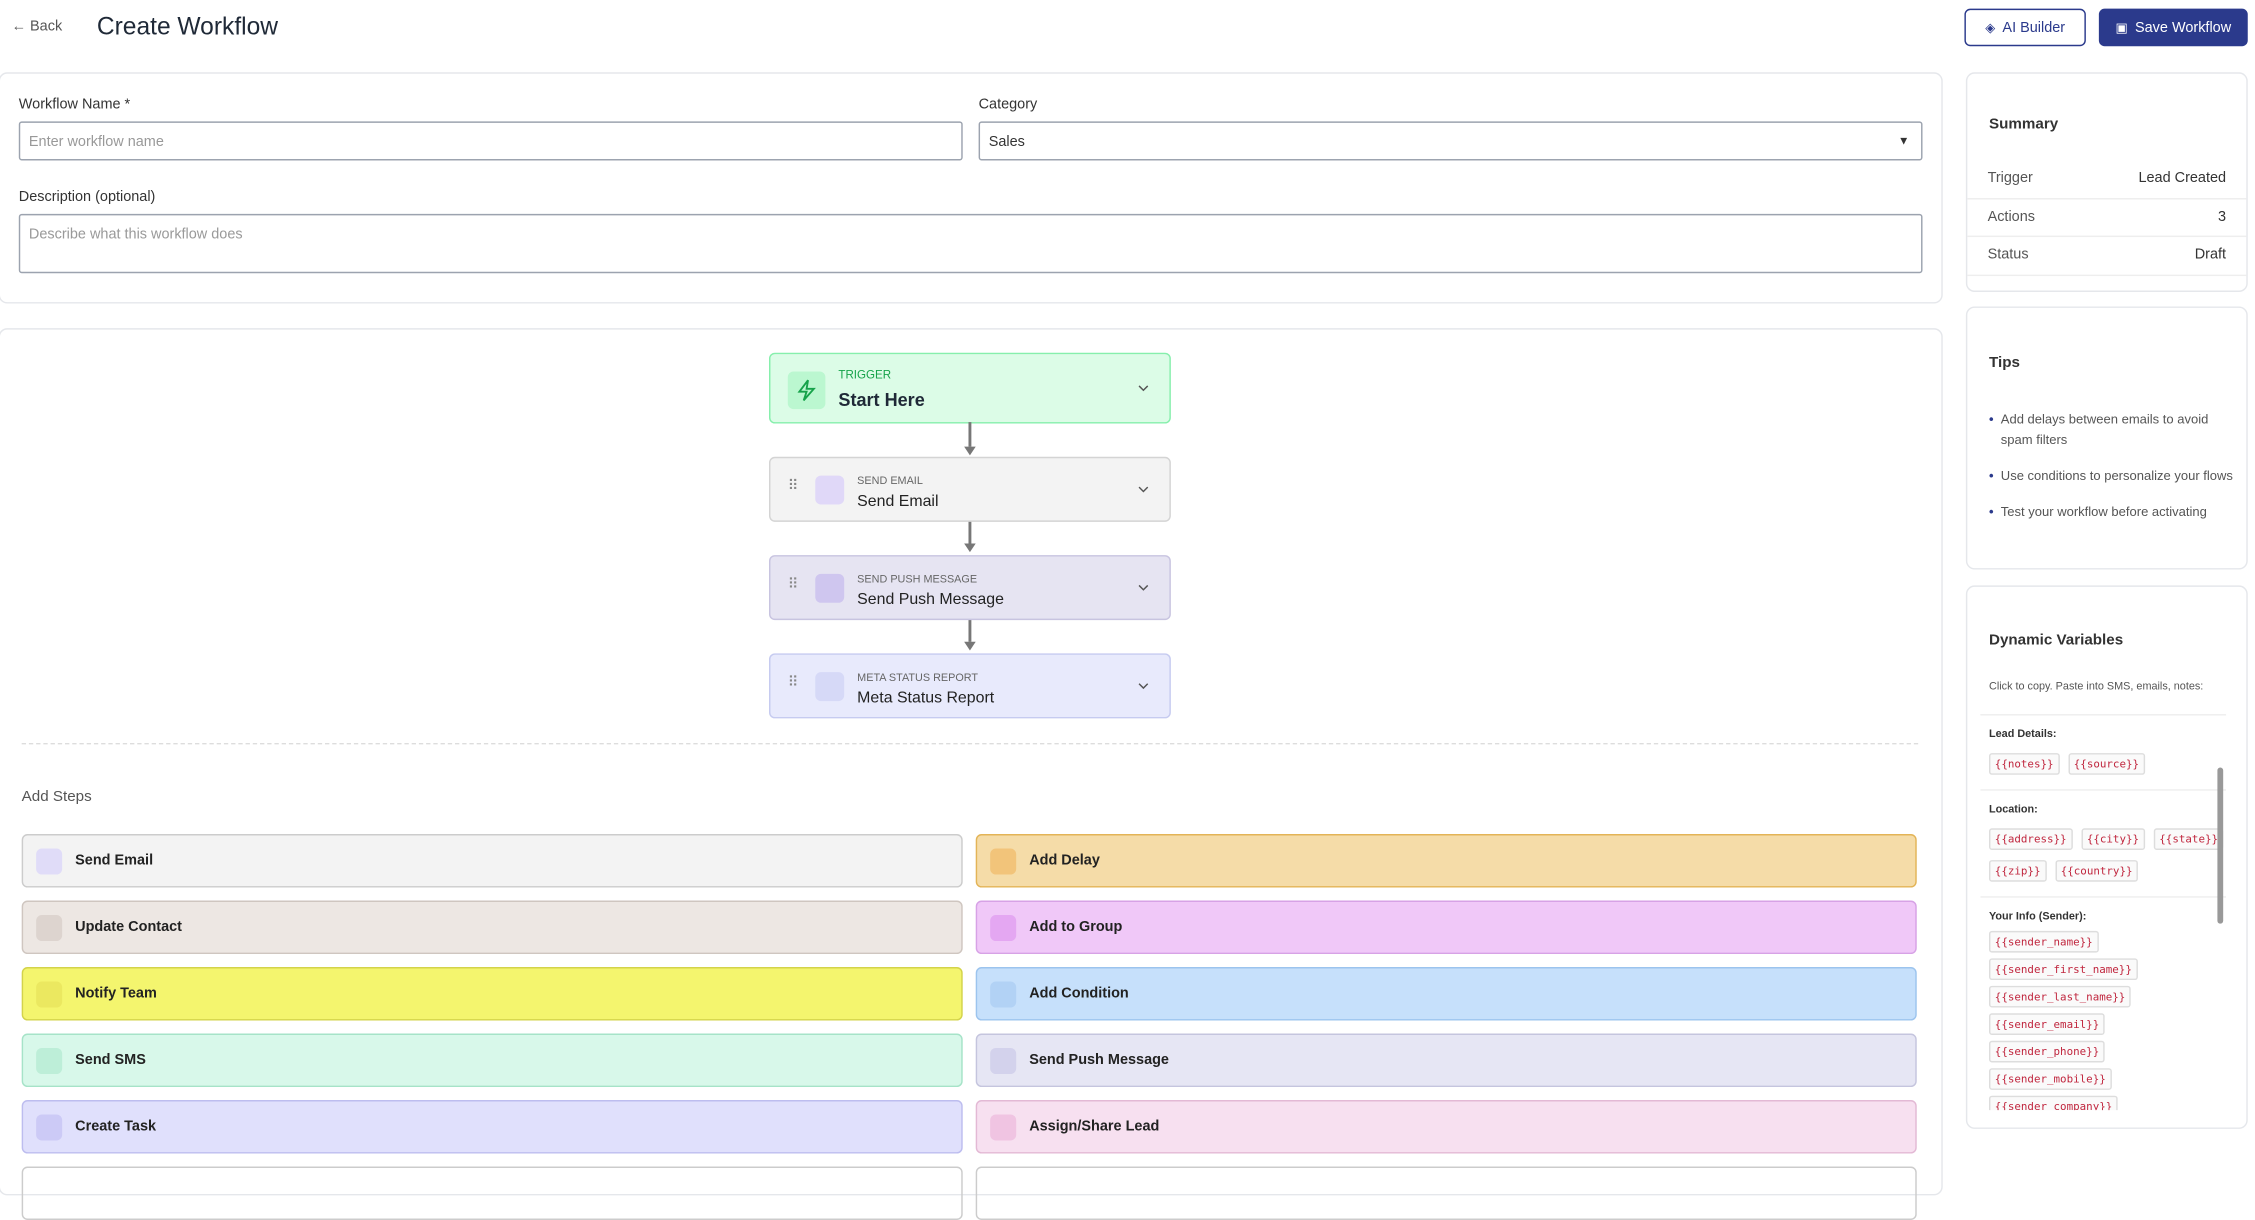  I want to click on back-button: ← Back, so click(37, 26).